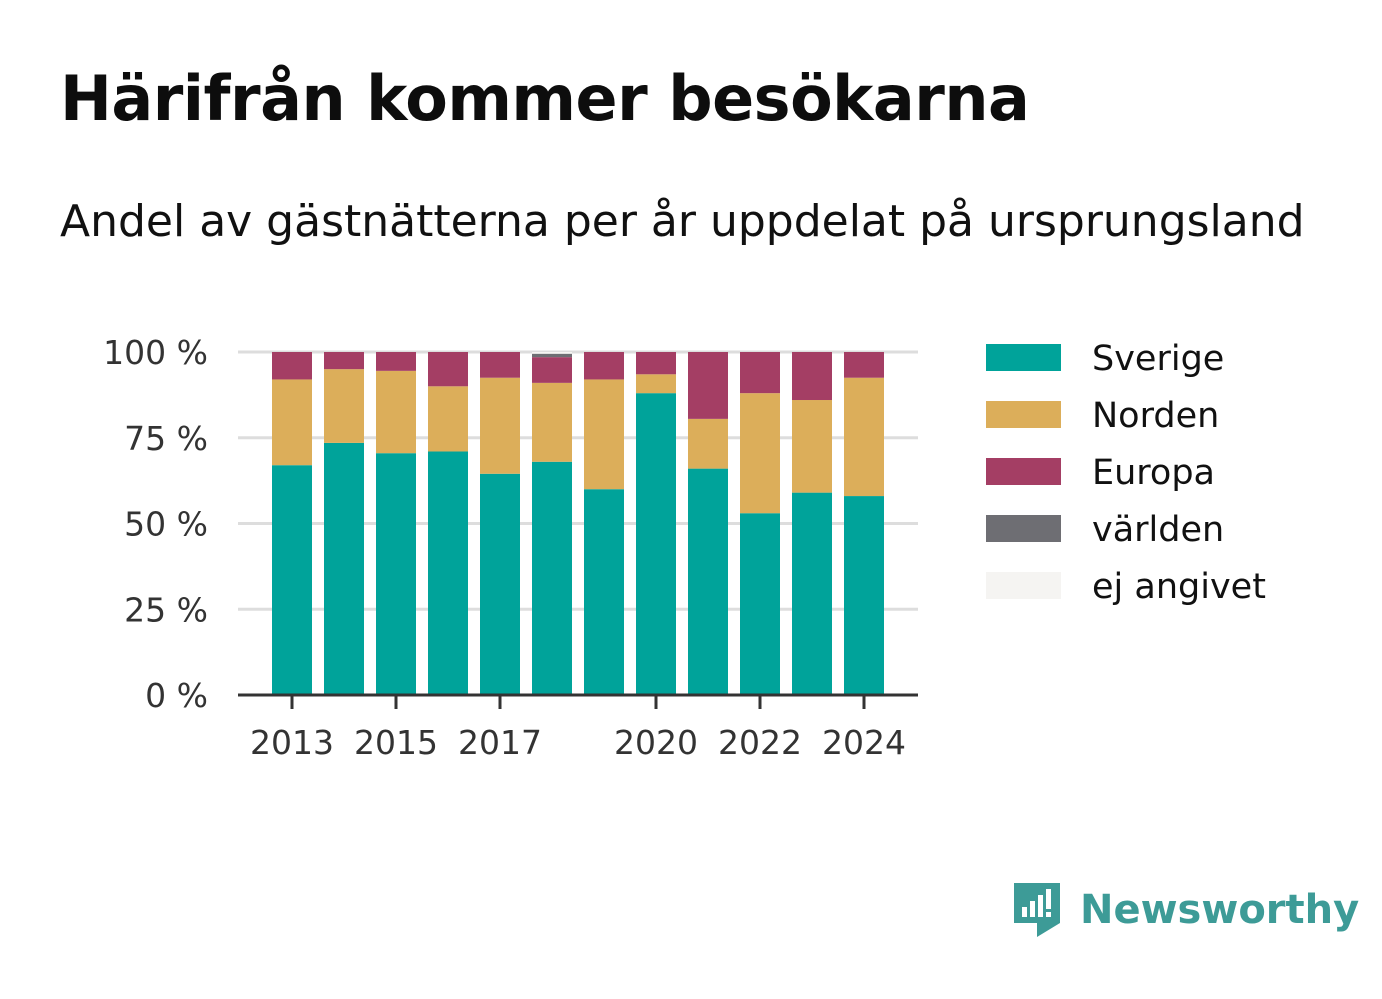  Describe the element at coordinates (448, 573) in the screenshot. I see `bar-Sverige-2016` at that location.